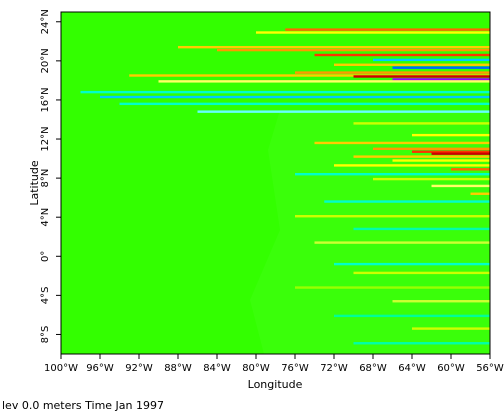 This screenshot has height=414, width=504. What do you see at coordinates (45, 138) in the screenshot?
I see `y-tick-label-5: 12°N` at bounding box center [45, 138].